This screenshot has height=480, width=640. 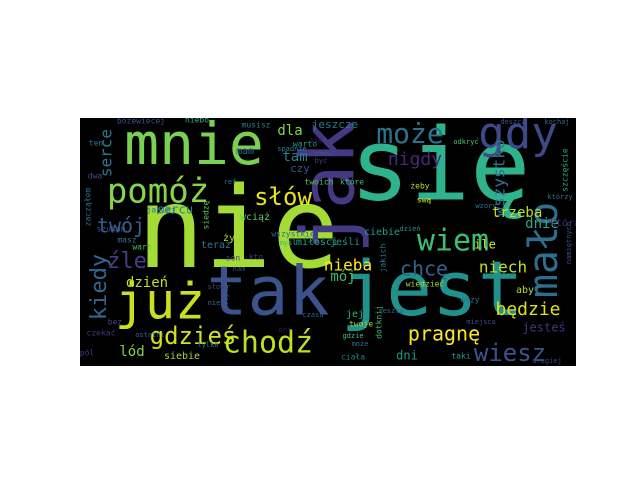 What do you see at coordinates (87, 353) in the screenshot?
I see `cloud-word: pól` at bounding box center [87, 353].